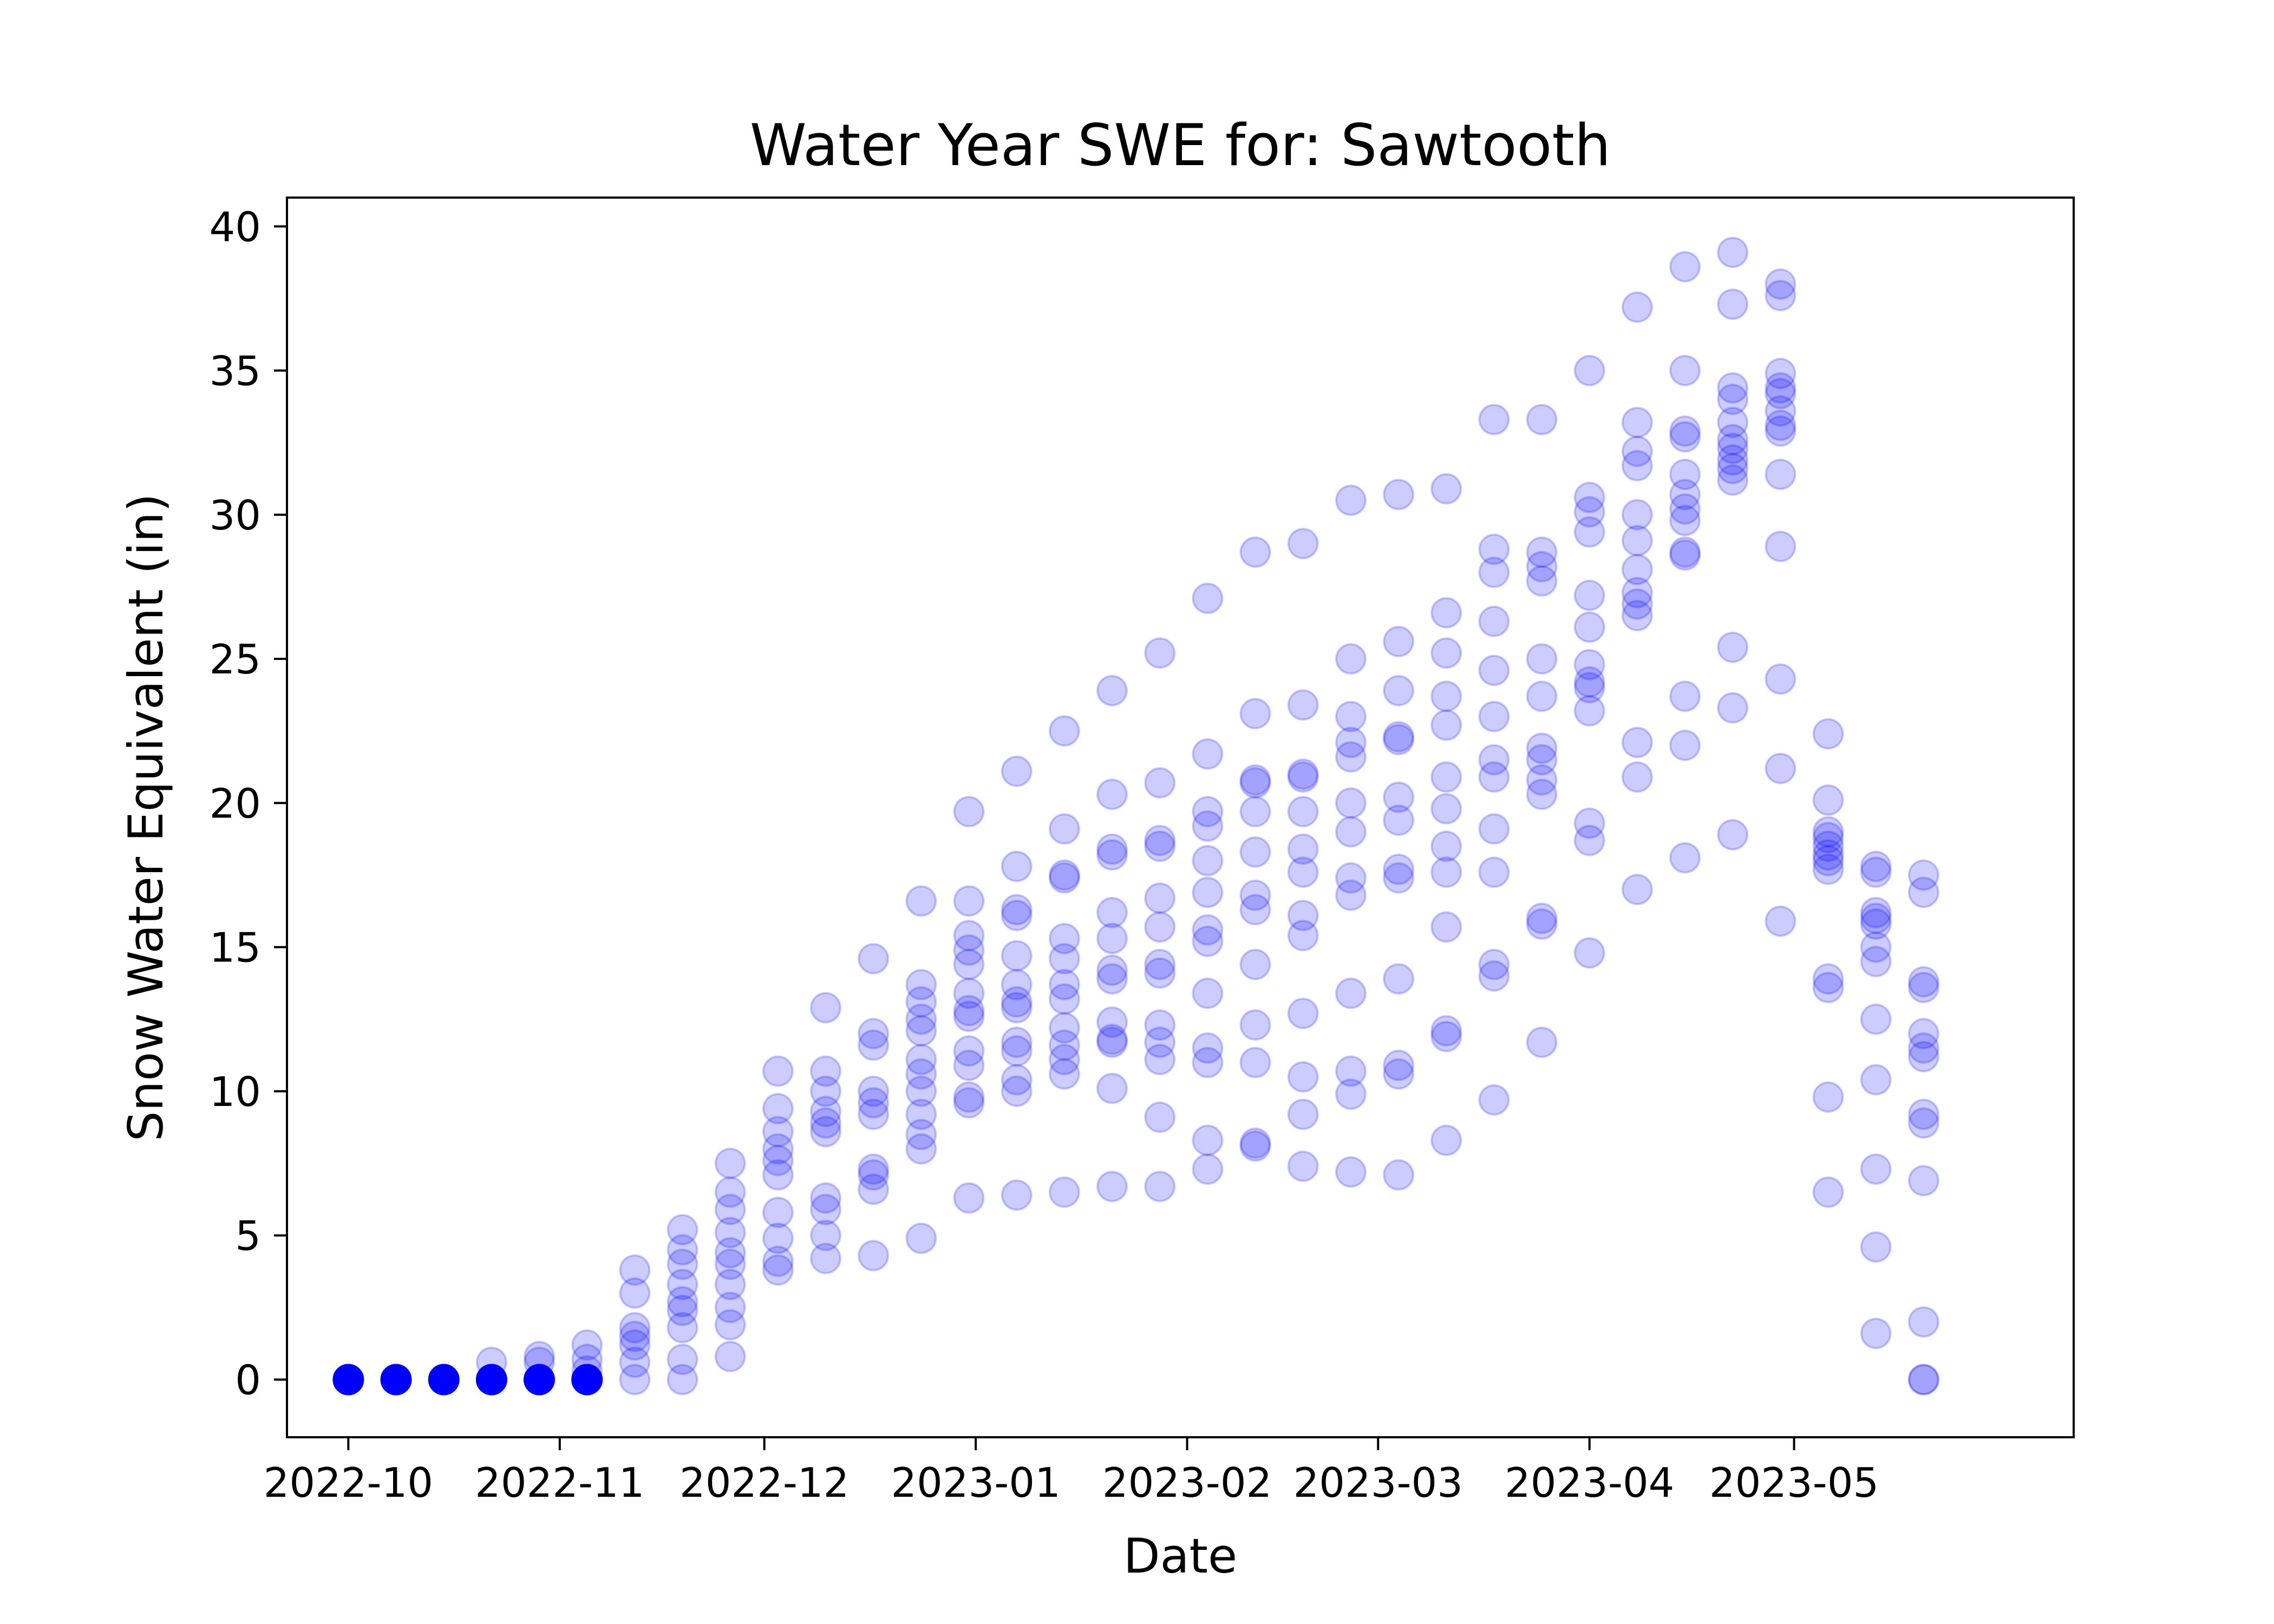  What do you see at coordinates (236, 804) in the screenshot?
I see `y-tick-label: 20` at bounding box center [236, 804].